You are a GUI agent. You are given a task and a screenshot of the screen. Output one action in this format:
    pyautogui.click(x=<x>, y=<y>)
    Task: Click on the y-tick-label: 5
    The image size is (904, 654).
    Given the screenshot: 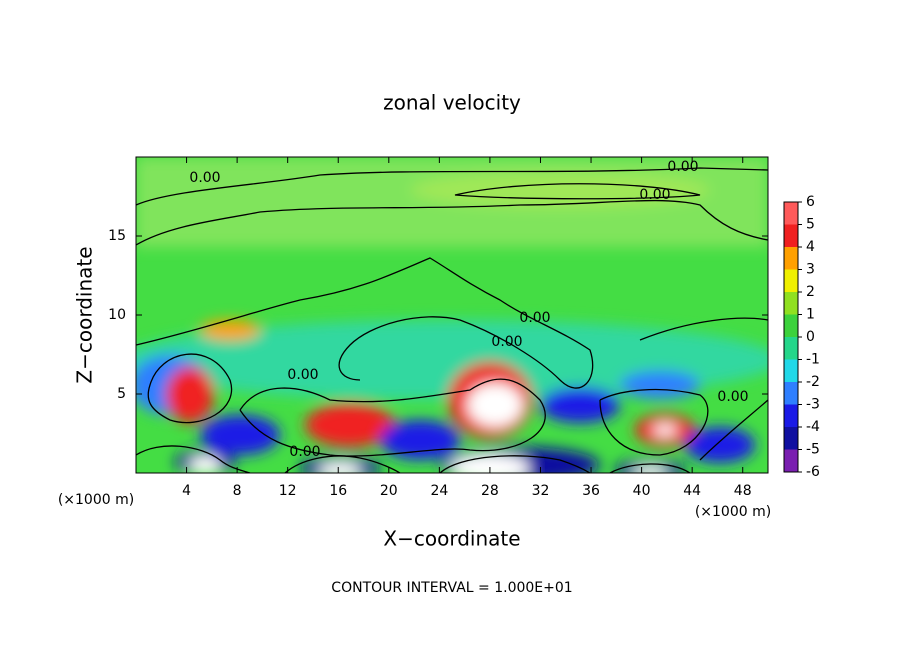 What is the action you would take?
    pyautogui.click(x=121, y=394)
    